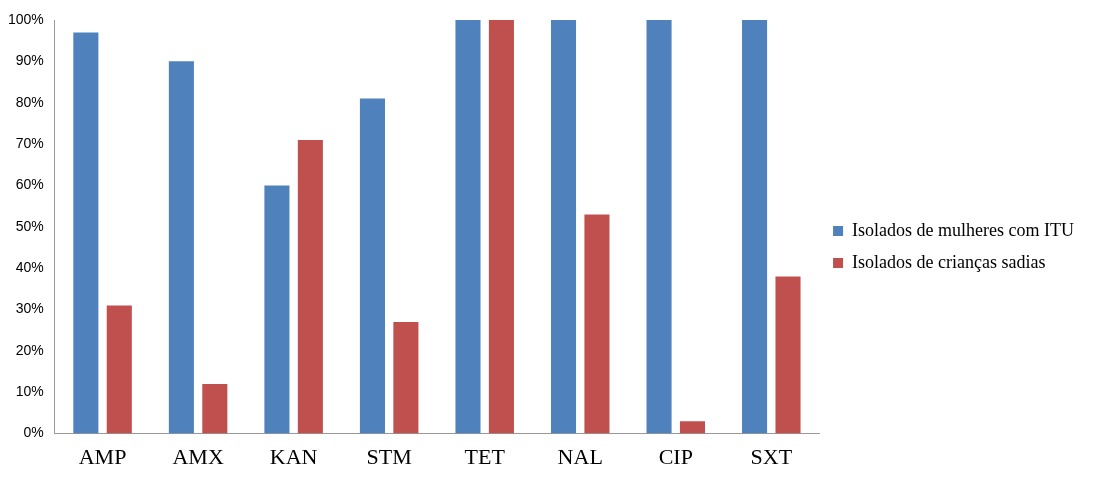  I want to click on legend-label: Isolados de crianças sadias, so click(949, 261).